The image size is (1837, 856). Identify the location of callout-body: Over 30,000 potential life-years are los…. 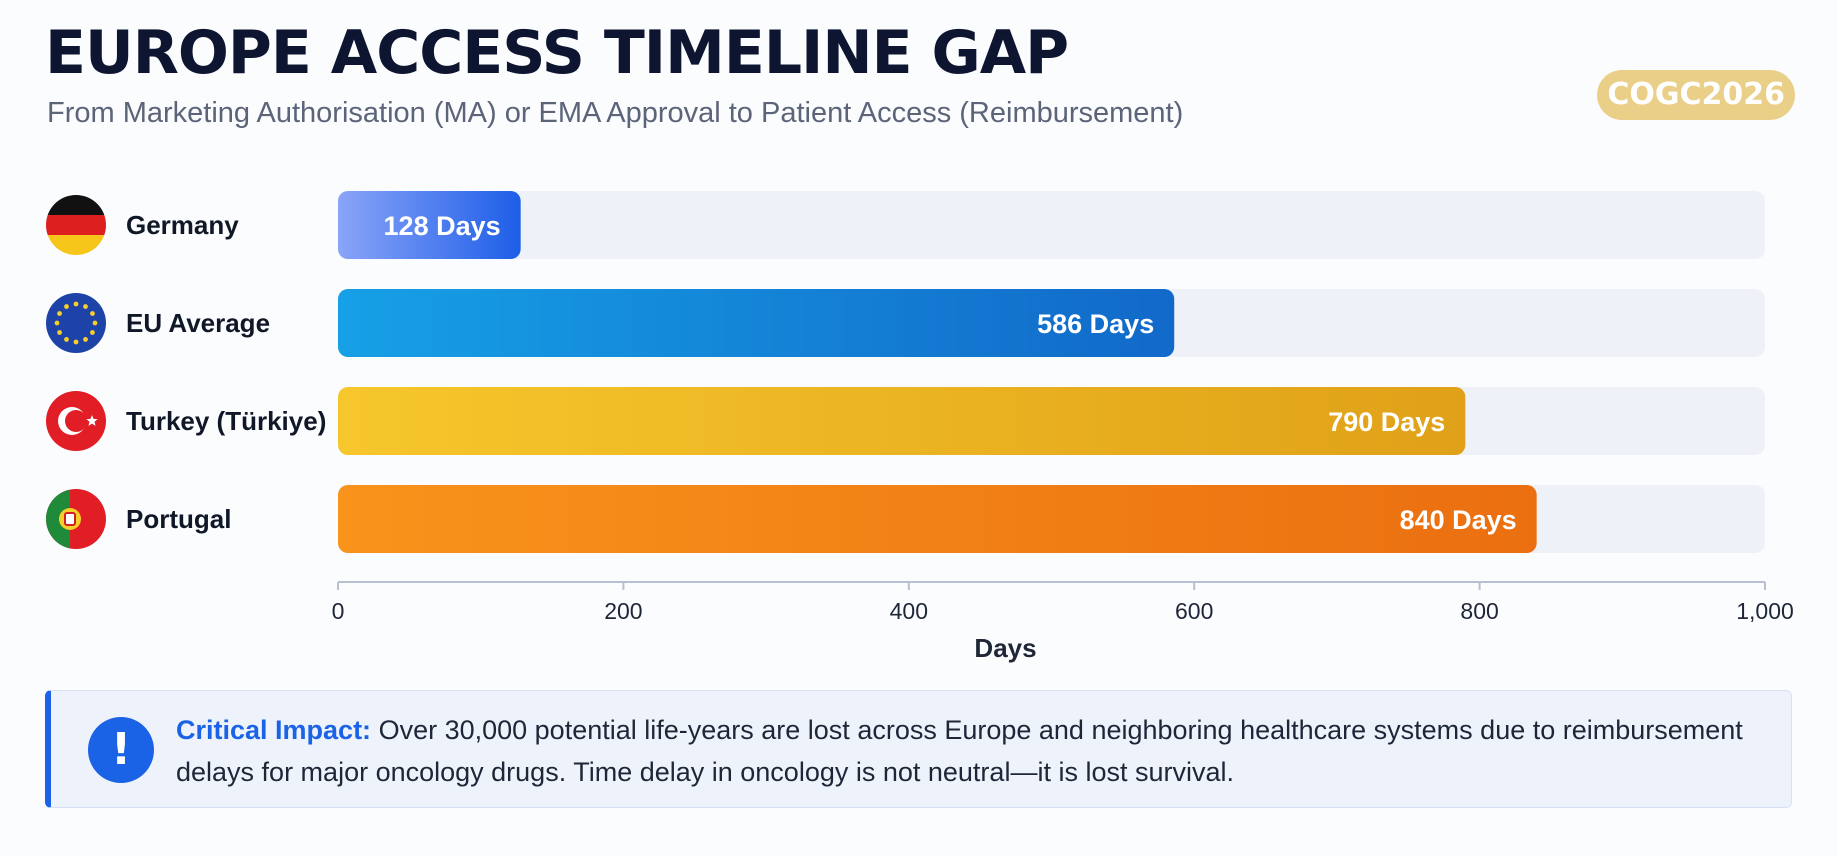
(959, 751).